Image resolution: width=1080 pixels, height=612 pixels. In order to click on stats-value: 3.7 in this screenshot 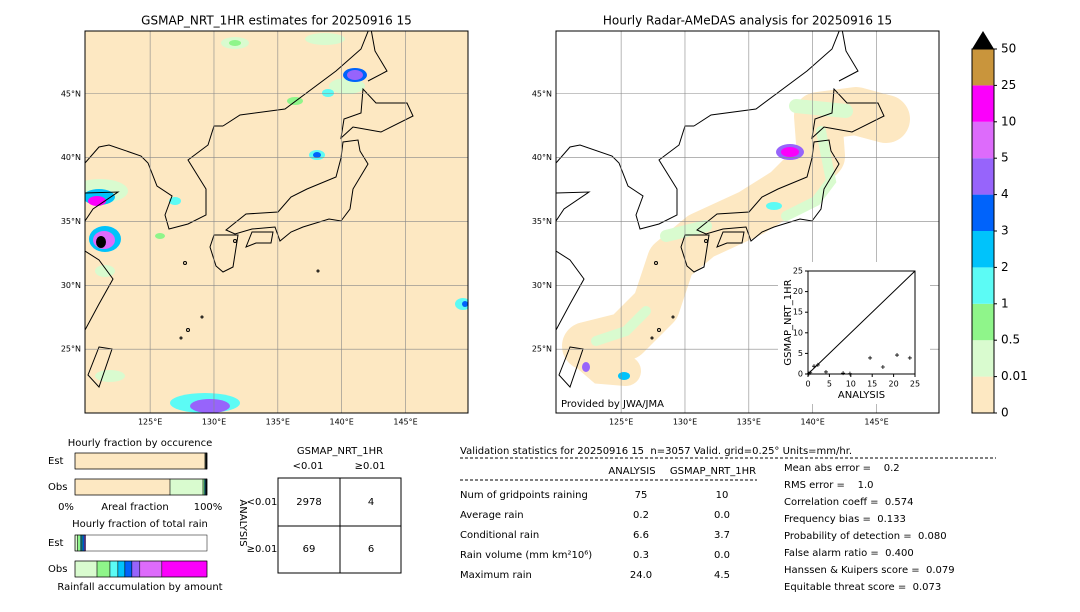, I will do `click(722, 535)`.